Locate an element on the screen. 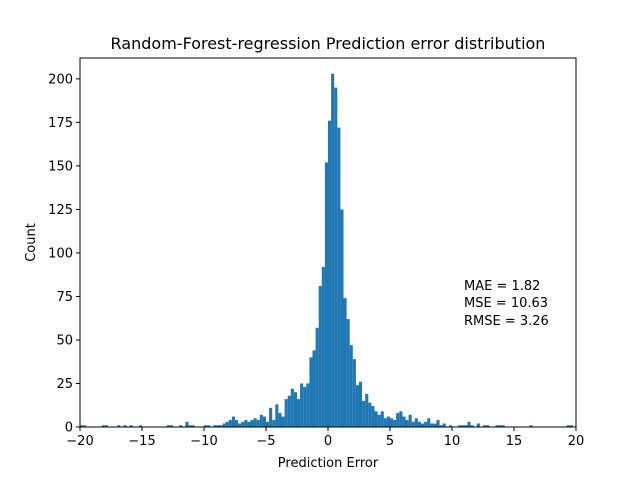  x-axis-label: Prediction Error is located at coordinates (328, 463).